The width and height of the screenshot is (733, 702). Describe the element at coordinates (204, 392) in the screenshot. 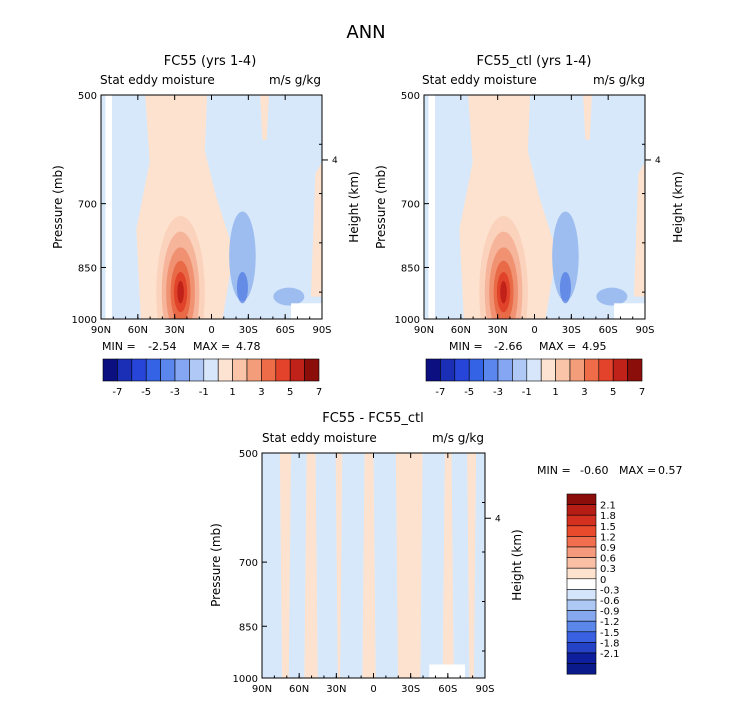

I see `colorbar-label: -1` at that location.